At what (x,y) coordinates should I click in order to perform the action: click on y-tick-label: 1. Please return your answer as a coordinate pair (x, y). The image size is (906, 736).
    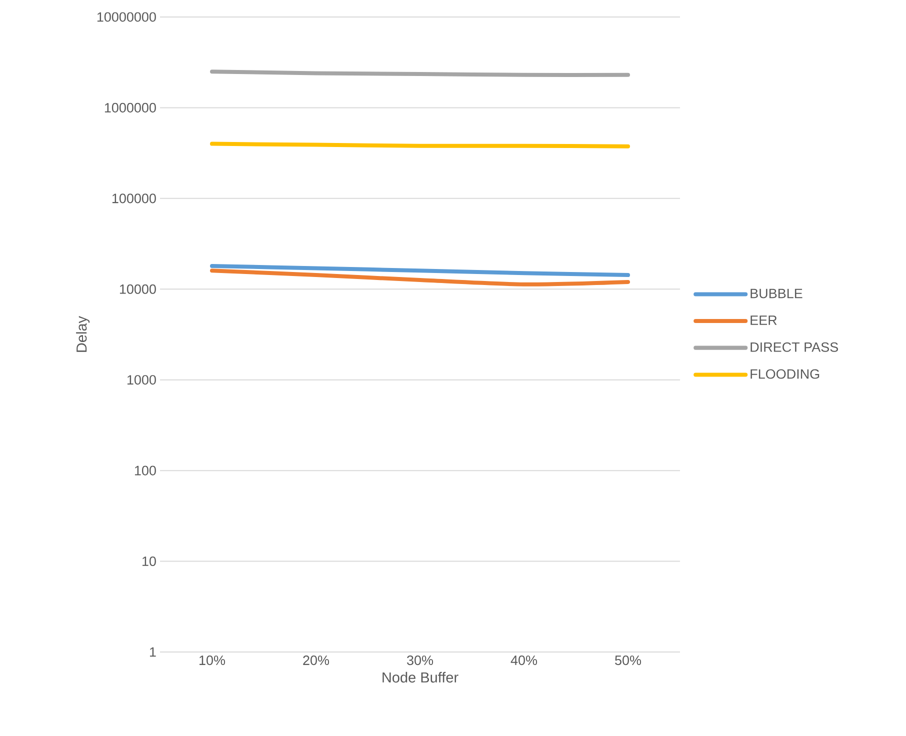
    Looking at the image, I should click on (153, 652).